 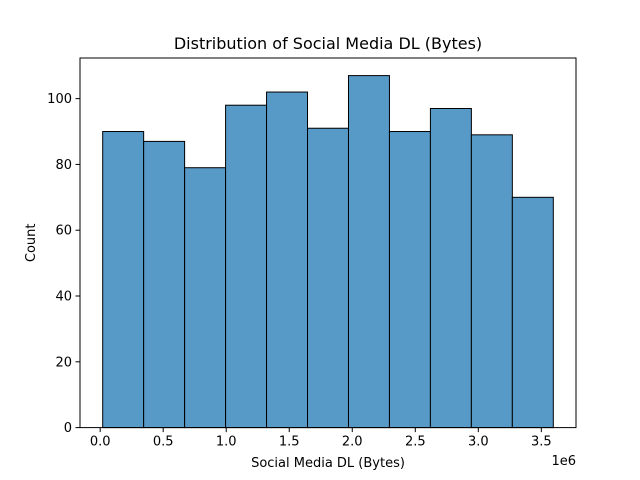 I want to click on y-tick-label: 20, so click(x=63, y=362).